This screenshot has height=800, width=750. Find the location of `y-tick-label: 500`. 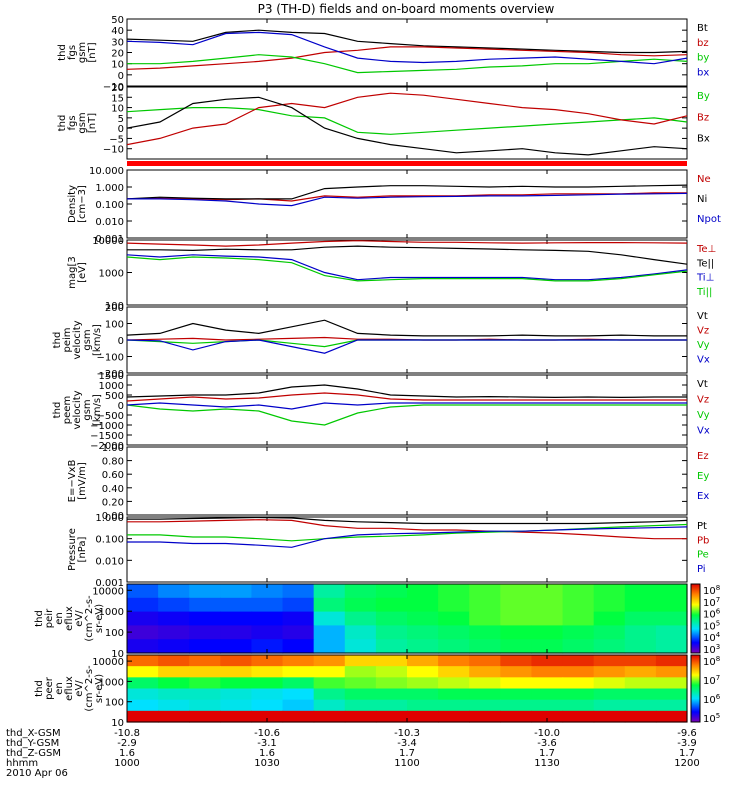

y-tick-label: 500 is located at coordinates (114, 396).